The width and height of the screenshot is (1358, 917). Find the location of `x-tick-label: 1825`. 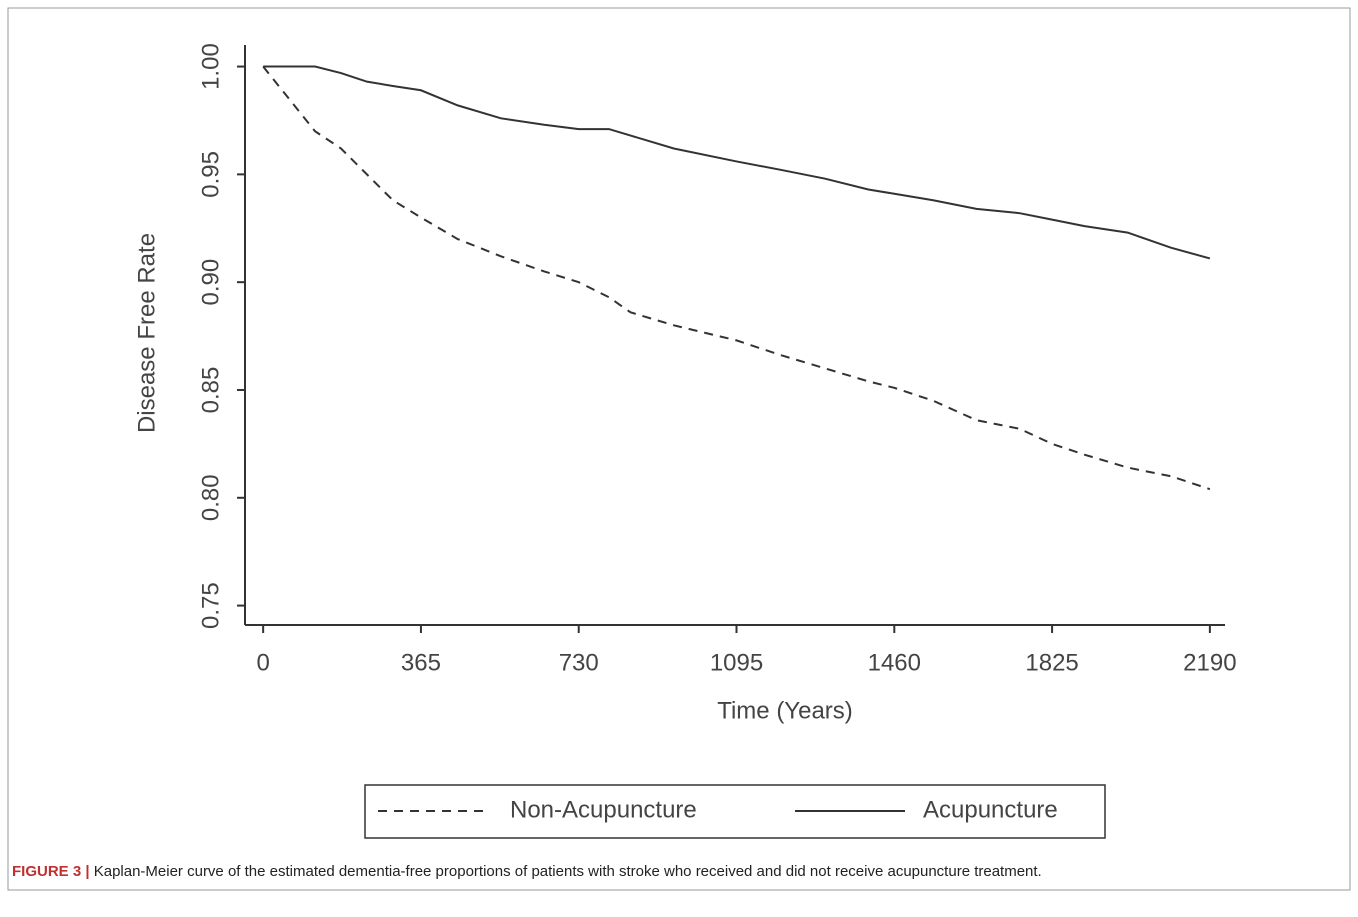

x-tick-label: 1825 is located at coordinates (1051, 662).